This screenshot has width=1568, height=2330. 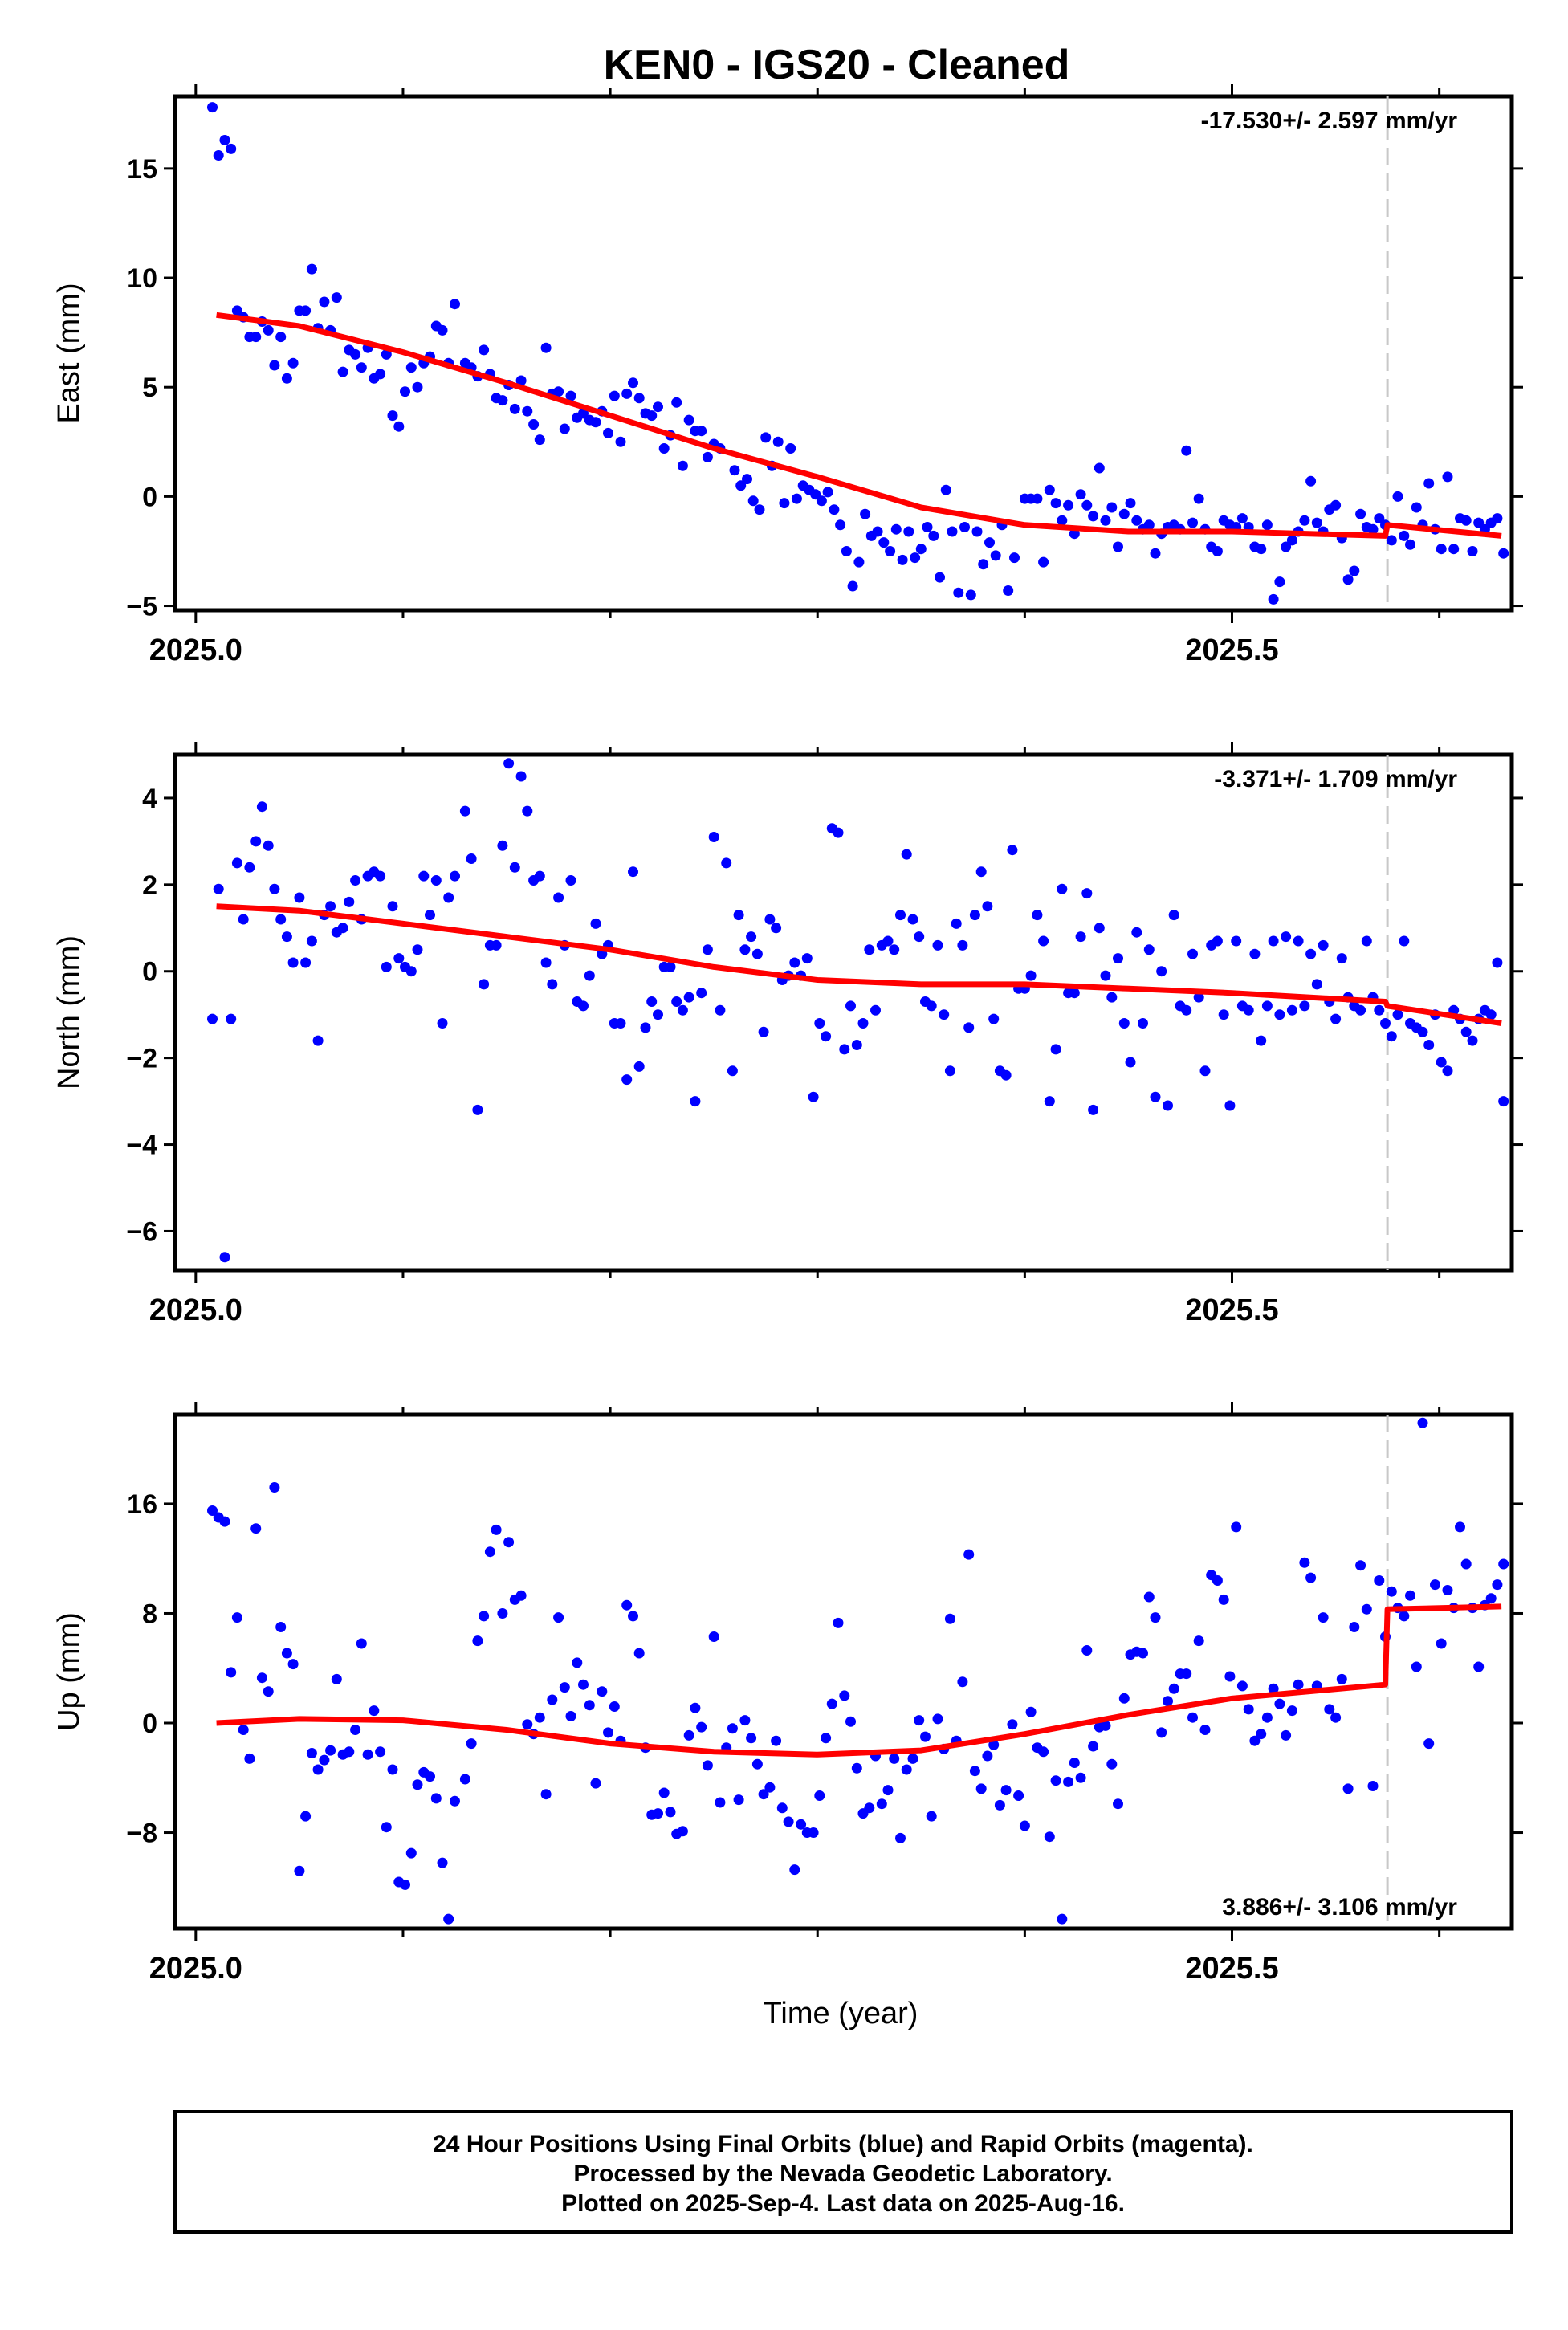 I want to click on east-x-tick-label: 2025.5, so click(x=1231, y=650).